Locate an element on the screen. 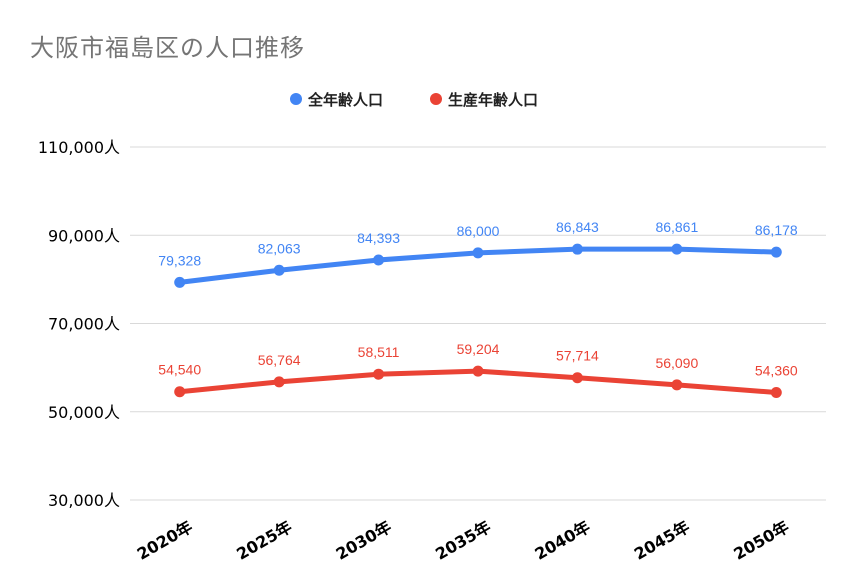  data-label: 57,714 is located at coordinates (577, 356).